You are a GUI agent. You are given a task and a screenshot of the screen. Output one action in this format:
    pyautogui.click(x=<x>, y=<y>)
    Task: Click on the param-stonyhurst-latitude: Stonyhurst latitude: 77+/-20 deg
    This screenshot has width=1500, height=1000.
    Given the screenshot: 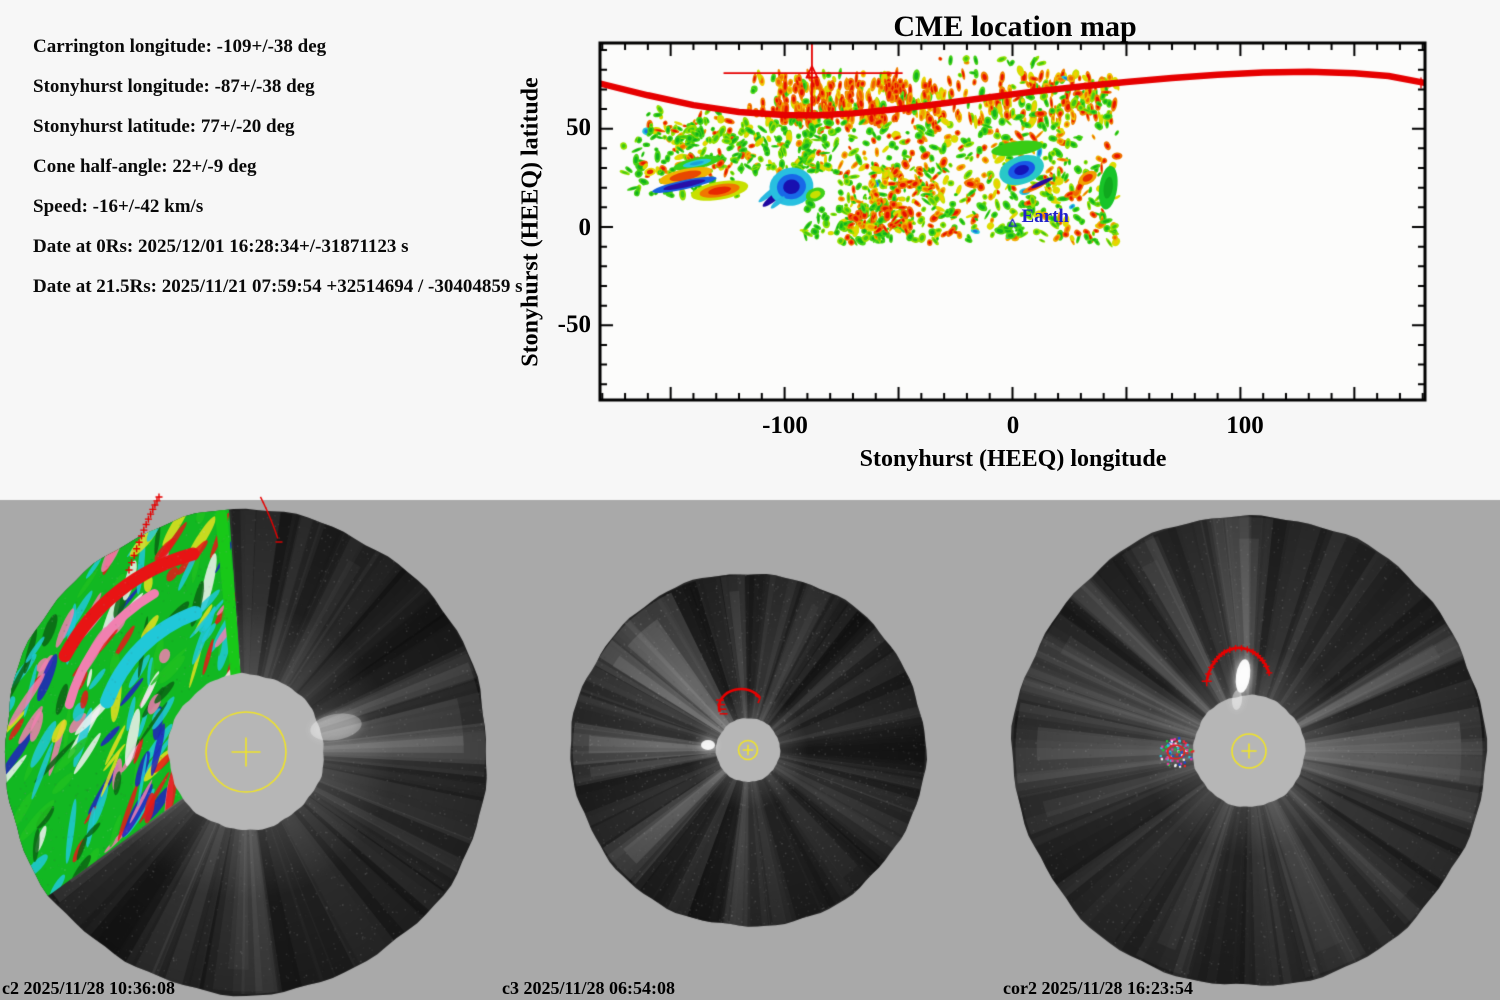 What is the action you would take?
    pyautogui.click(x=164, y=126)
    